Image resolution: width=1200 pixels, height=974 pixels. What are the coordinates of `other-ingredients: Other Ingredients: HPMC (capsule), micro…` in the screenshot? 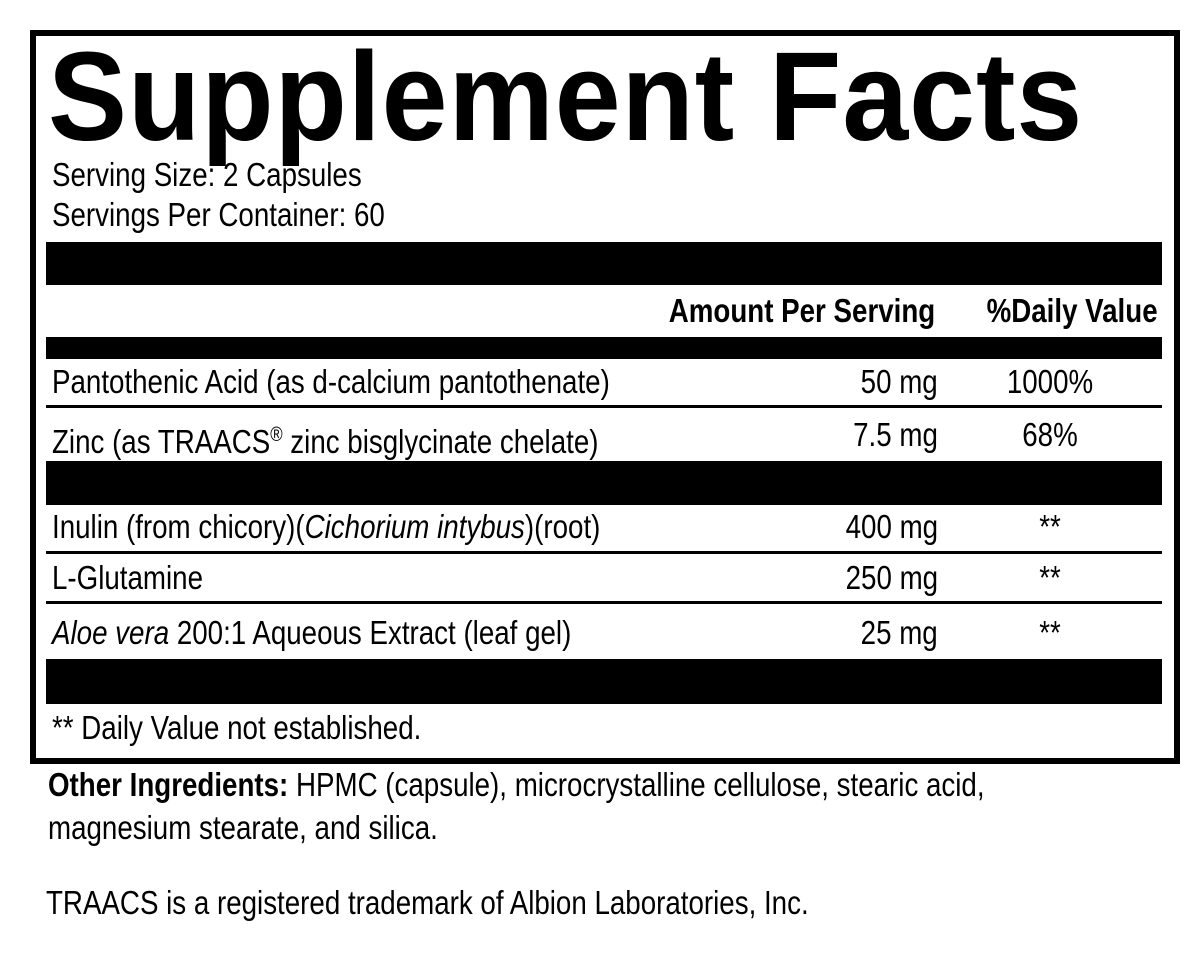 It's located at (516, 784).